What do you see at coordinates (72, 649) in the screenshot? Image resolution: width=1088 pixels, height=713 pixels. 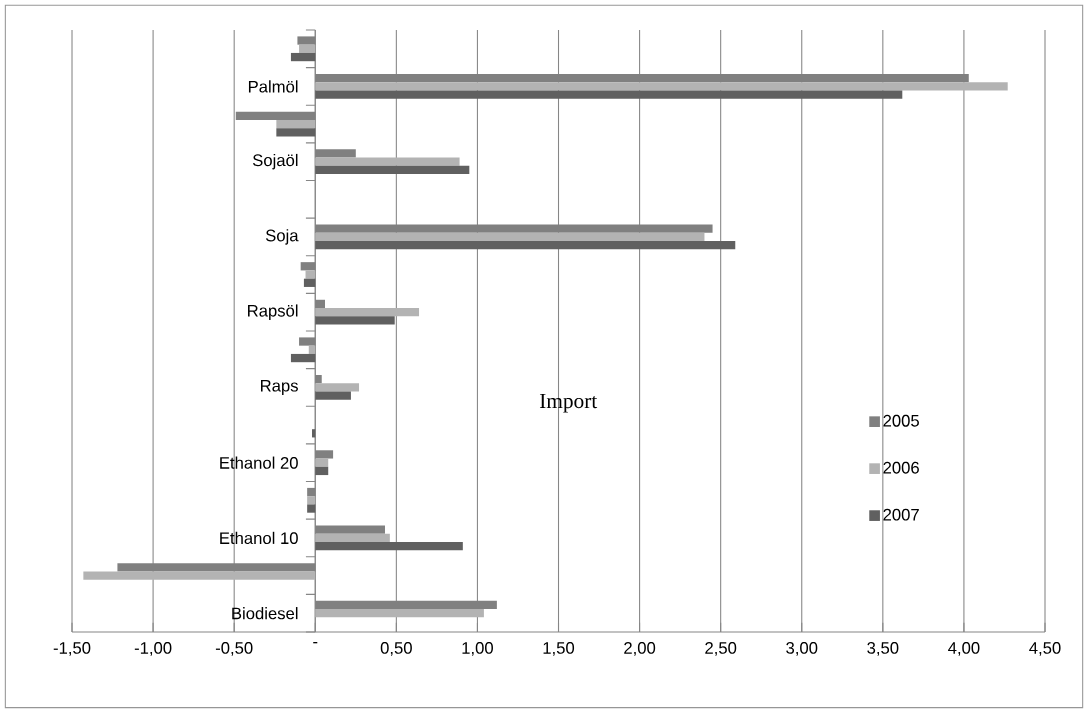 I see `x-tick-label: -1,50` at bounding box center [72, 649].